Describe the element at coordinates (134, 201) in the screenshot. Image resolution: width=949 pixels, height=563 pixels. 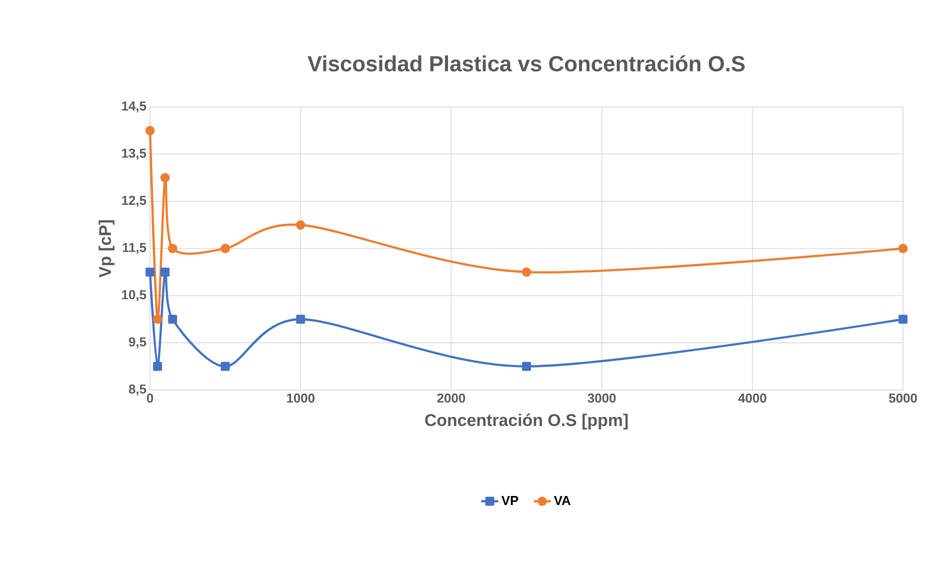
I see `y-tick-label: 12,5` at that location.